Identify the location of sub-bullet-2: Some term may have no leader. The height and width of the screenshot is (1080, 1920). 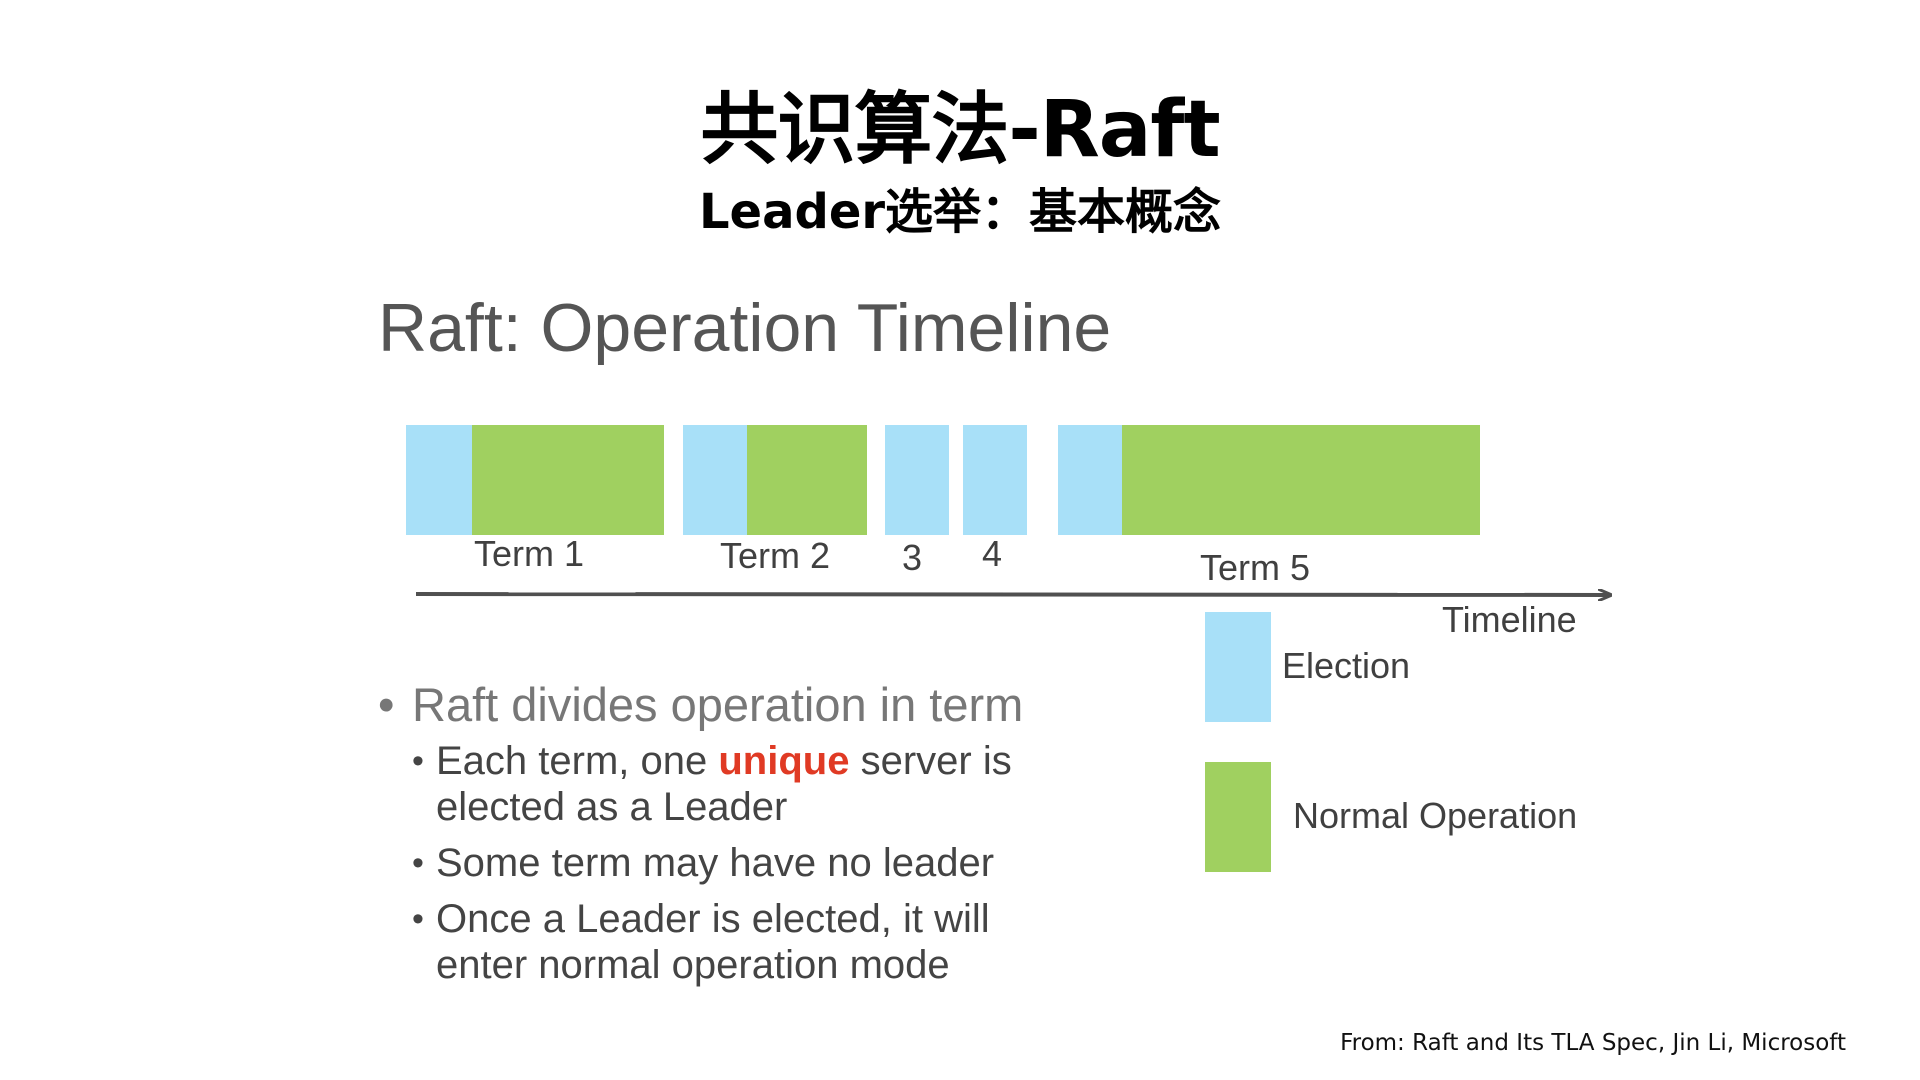
(744, 863).